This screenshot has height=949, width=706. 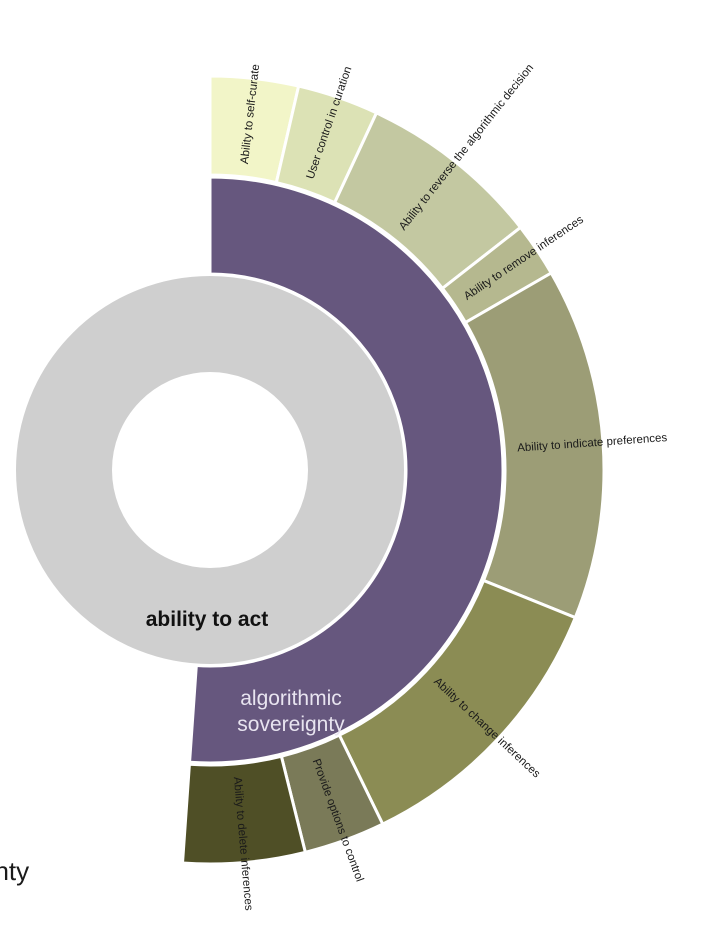 What do you see at coordinates (291, 698) in the screenshot?
I see `middle-ring-label-line: algorithmic` at bounding box center [291, 698].